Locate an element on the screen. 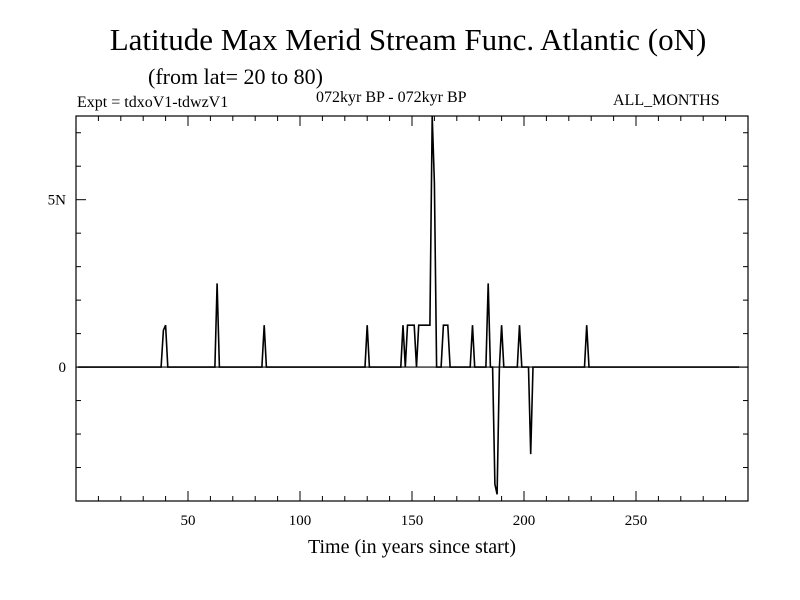  x-tick-label: 200 is located at coordinates (524, 521).